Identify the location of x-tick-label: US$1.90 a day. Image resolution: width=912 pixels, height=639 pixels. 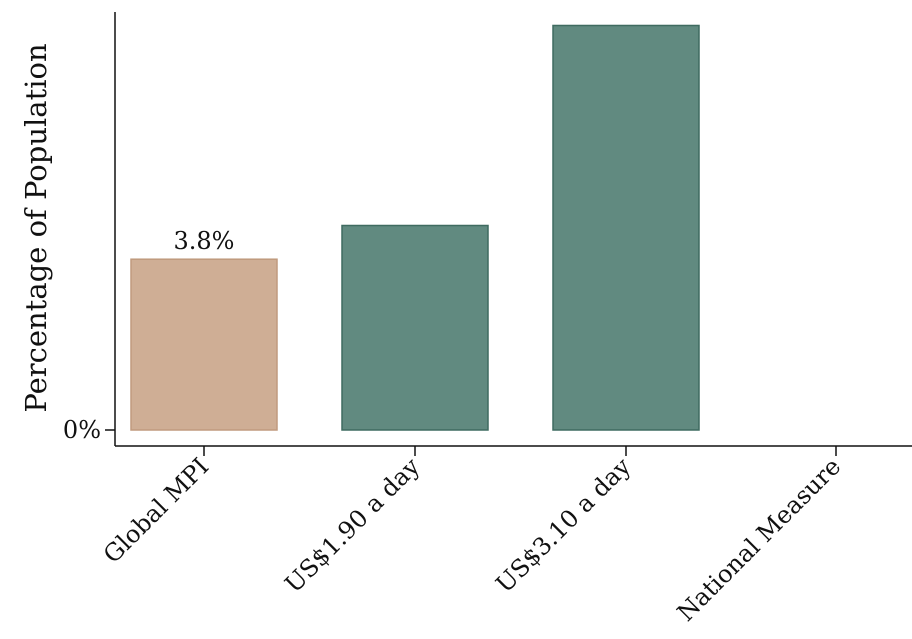
(352, 525).